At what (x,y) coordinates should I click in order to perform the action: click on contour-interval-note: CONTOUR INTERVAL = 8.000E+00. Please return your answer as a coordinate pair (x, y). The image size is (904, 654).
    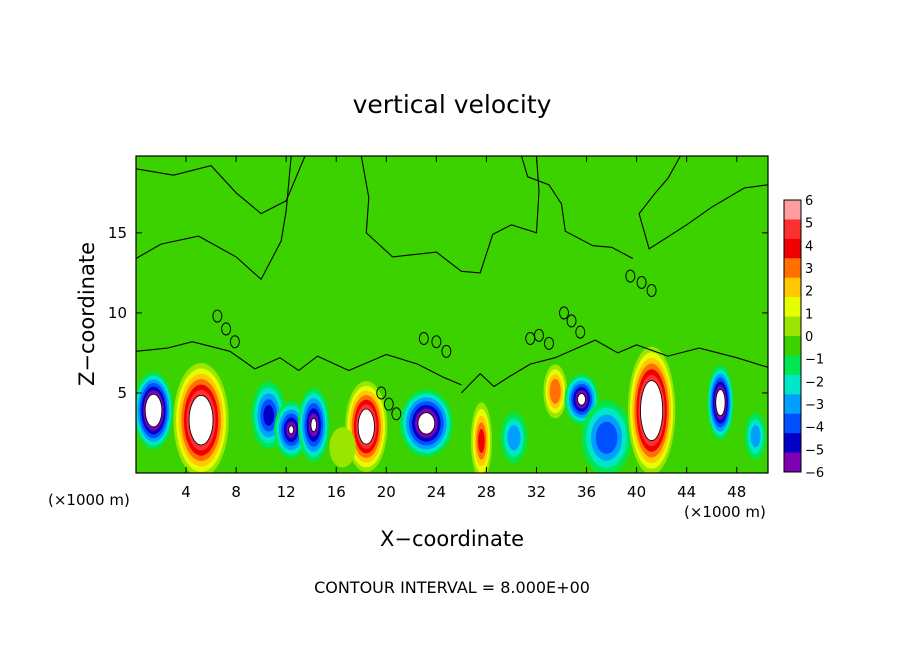
    Looking at the image, I should click on (452, 587).